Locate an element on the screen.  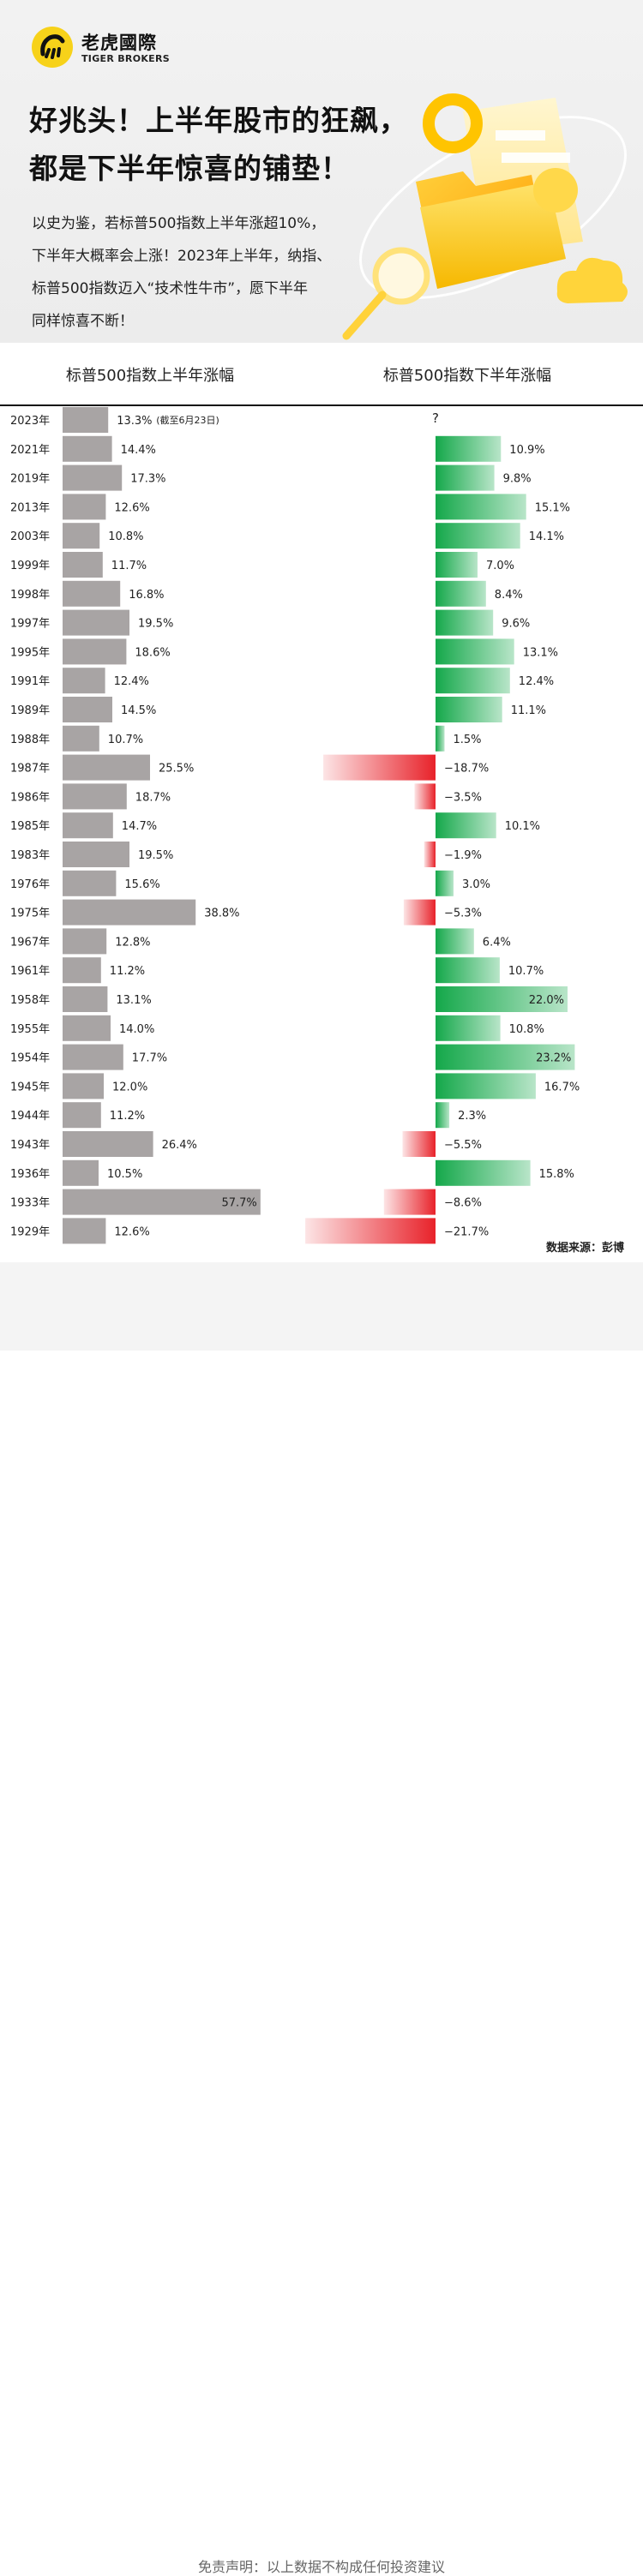
first-half-value-label: 14.0% is located at coordinates (136, 1029).